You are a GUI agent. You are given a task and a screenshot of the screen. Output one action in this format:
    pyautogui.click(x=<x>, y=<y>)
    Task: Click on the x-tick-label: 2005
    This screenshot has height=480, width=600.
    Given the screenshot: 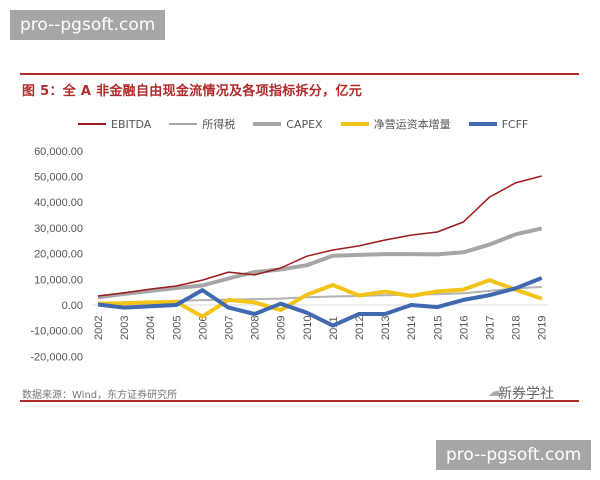 What is the action you would take?
    pyautogui.click(x=177, y=328)
    